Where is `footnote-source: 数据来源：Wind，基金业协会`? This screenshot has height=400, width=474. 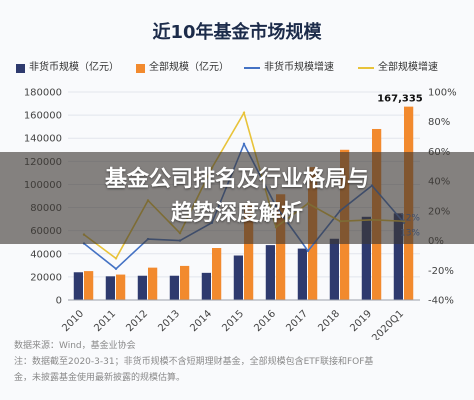 footnote-source: 数据来源：Wind，基金业协会 is located at coordinates (75, 346).